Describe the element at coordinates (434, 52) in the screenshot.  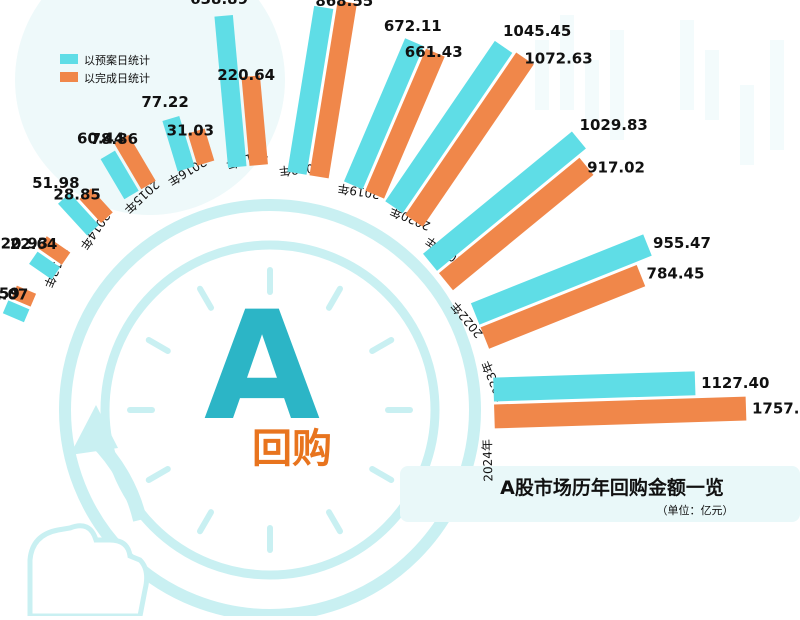
I see `value-label: 661.43` at that location.